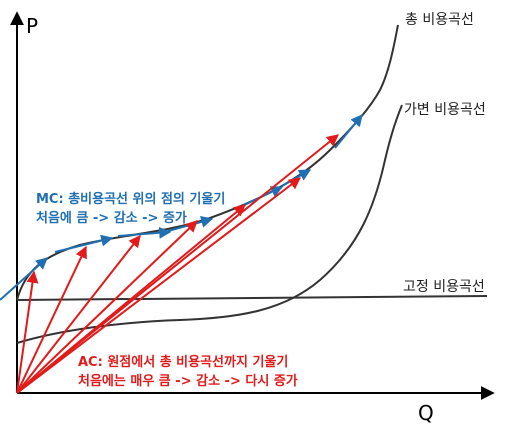 The width and height of the screenshot is (508, 432). I want to click on y-axis-label: P, so click(32, 26).